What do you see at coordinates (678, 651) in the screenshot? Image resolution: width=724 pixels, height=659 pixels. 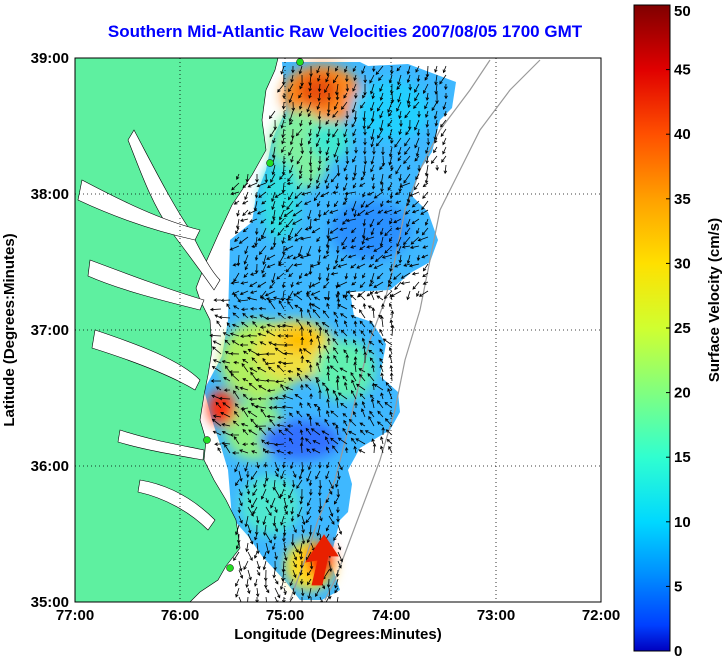 I see `colorbar-tick-label: 0` at bounding box center [678, 651].